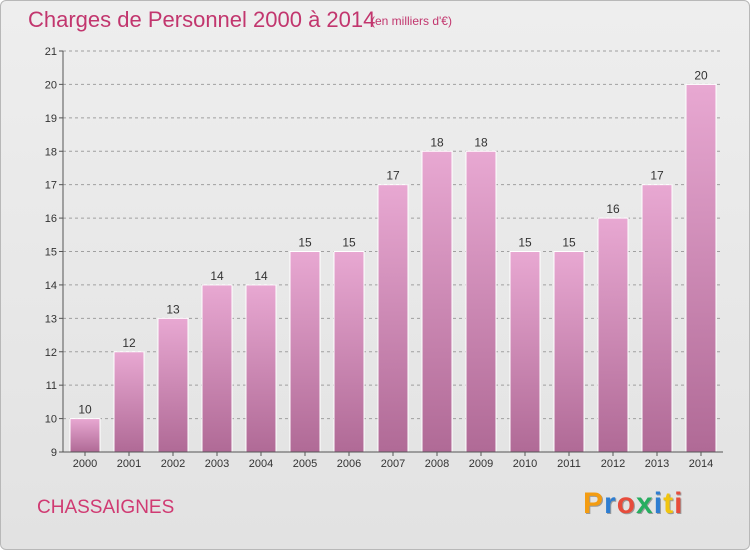  Describe the element at coordinates (349, 464) in the screenshot. I see `x-tick-label: 2006` at that location.